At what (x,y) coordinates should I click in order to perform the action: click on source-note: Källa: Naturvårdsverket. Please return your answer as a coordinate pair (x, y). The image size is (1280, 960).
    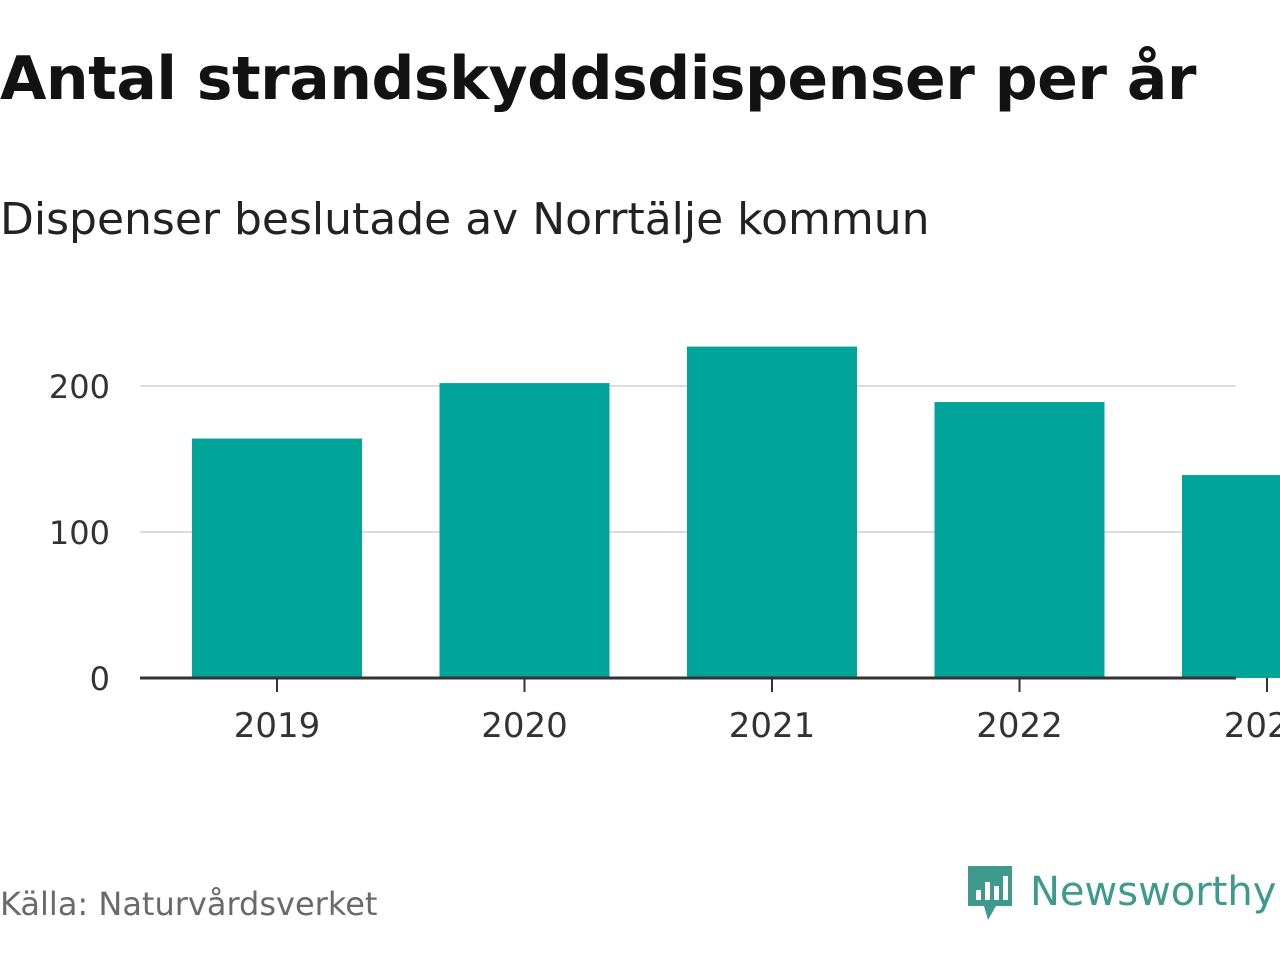
    Looking at the image, I should click on (189, 904).